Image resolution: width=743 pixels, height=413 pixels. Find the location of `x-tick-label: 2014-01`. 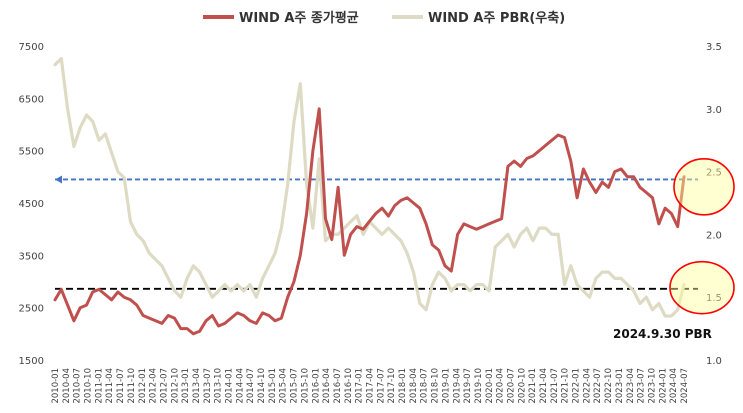

x-tick-label: 2014-01 is located at coordinates (230, 386).